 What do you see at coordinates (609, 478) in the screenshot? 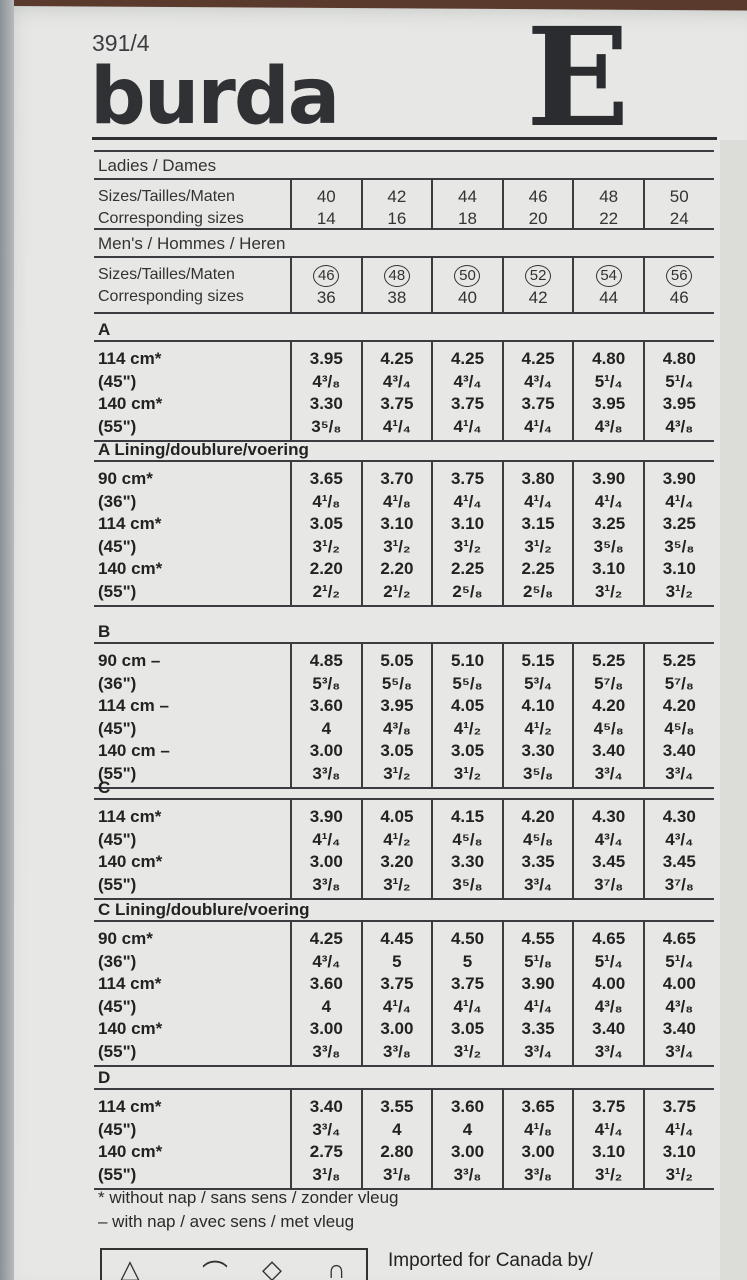
I see `yardage-value: 3.90` at bounding box center [609, 478].